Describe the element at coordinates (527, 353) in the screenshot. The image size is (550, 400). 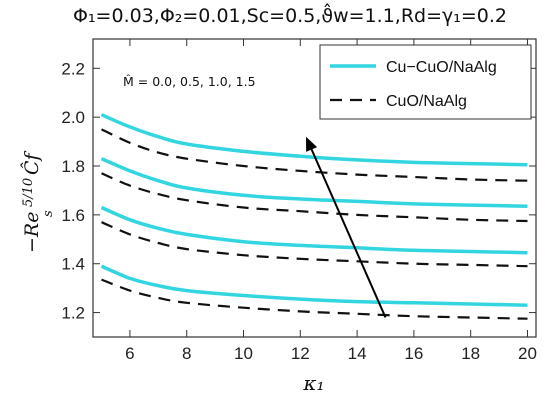
I see `x-tick-label: 20` at that location.